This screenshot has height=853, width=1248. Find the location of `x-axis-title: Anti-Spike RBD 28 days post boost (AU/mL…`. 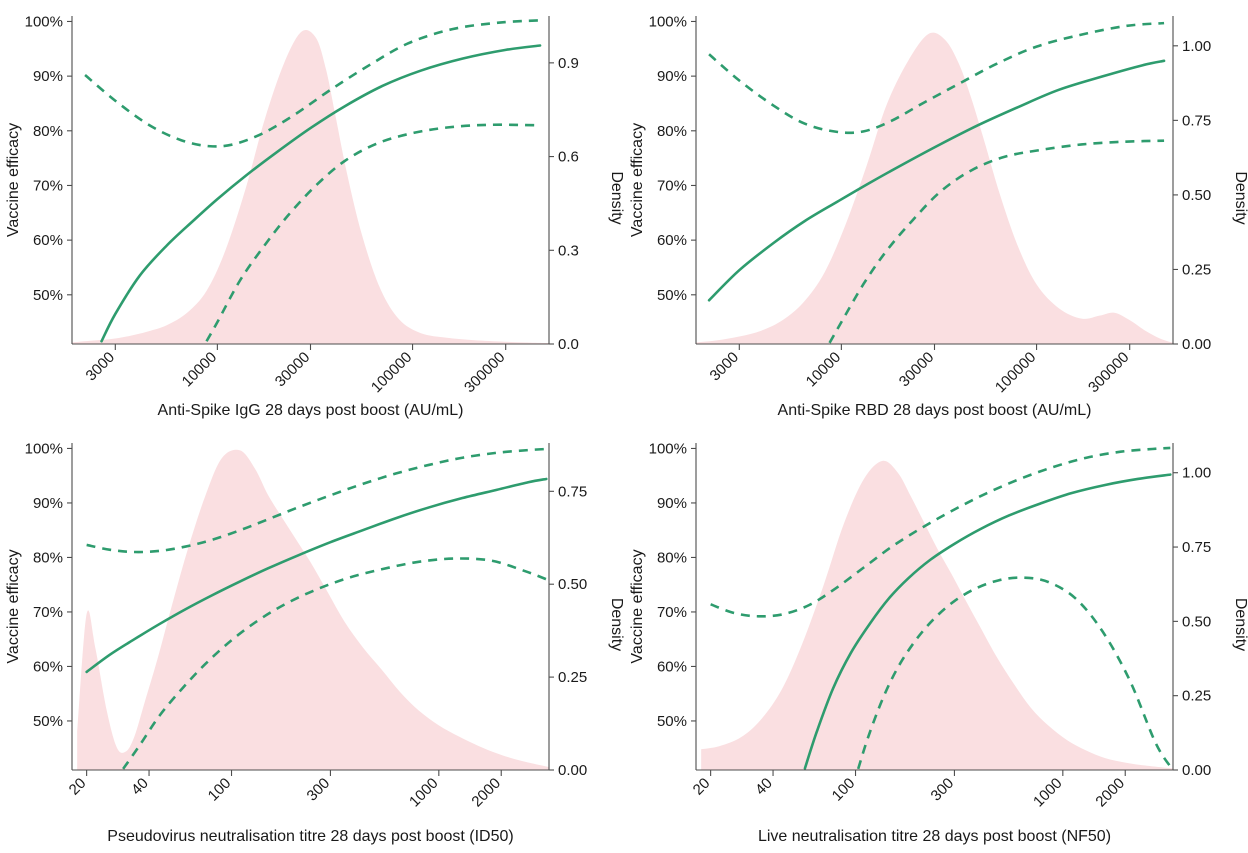

x-axis-title: Anti-Spike RBD 28 days post boost (AU/mL… is located at coordinates (935, 410).